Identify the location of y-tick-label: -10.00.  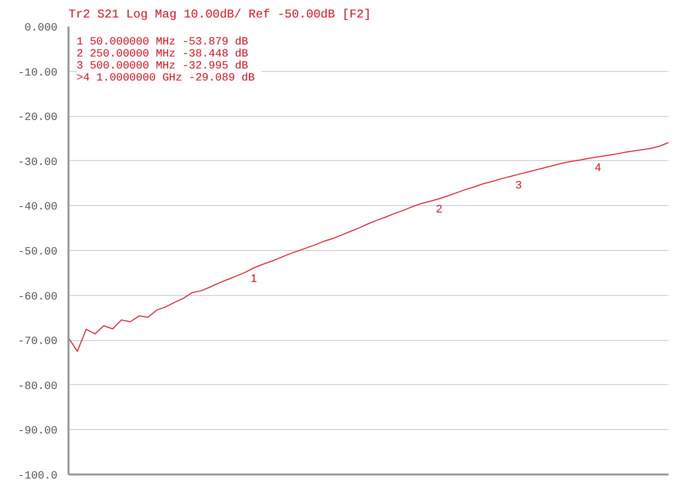
(38, 73).